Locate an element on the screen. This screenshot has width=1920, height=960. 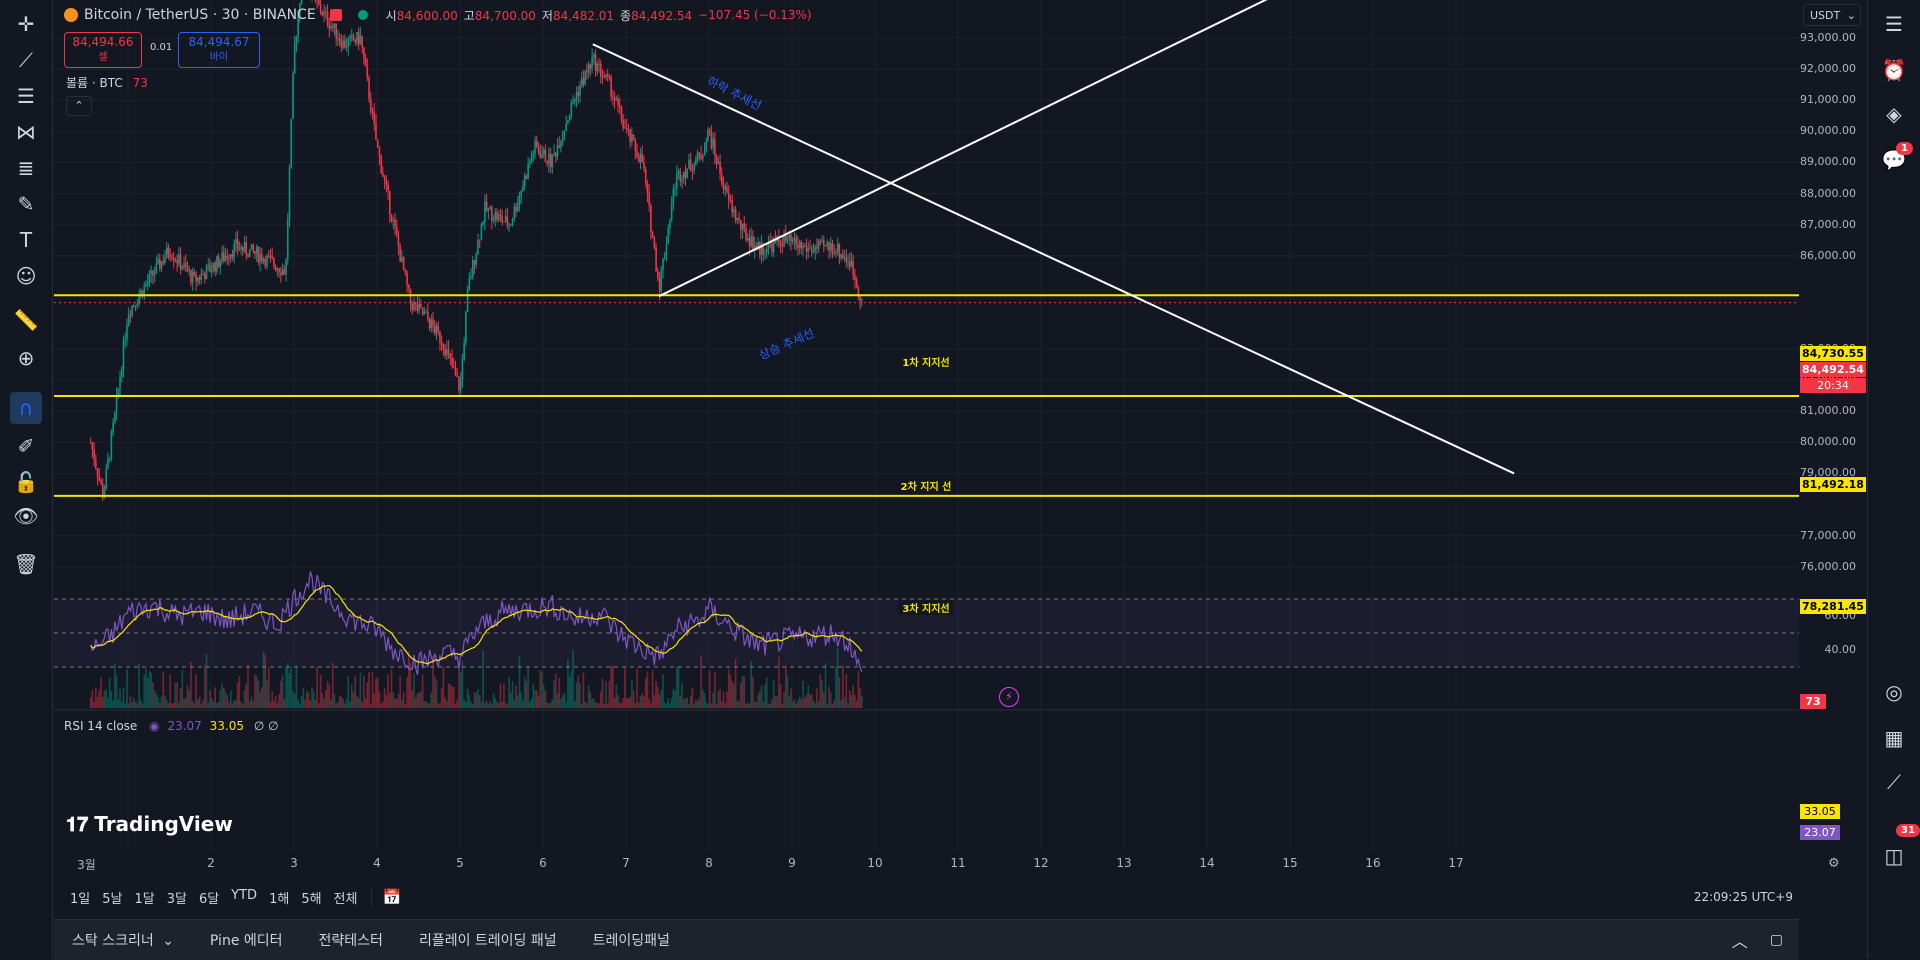
eye-icon: 👁 is located at coordinates (26, 516).